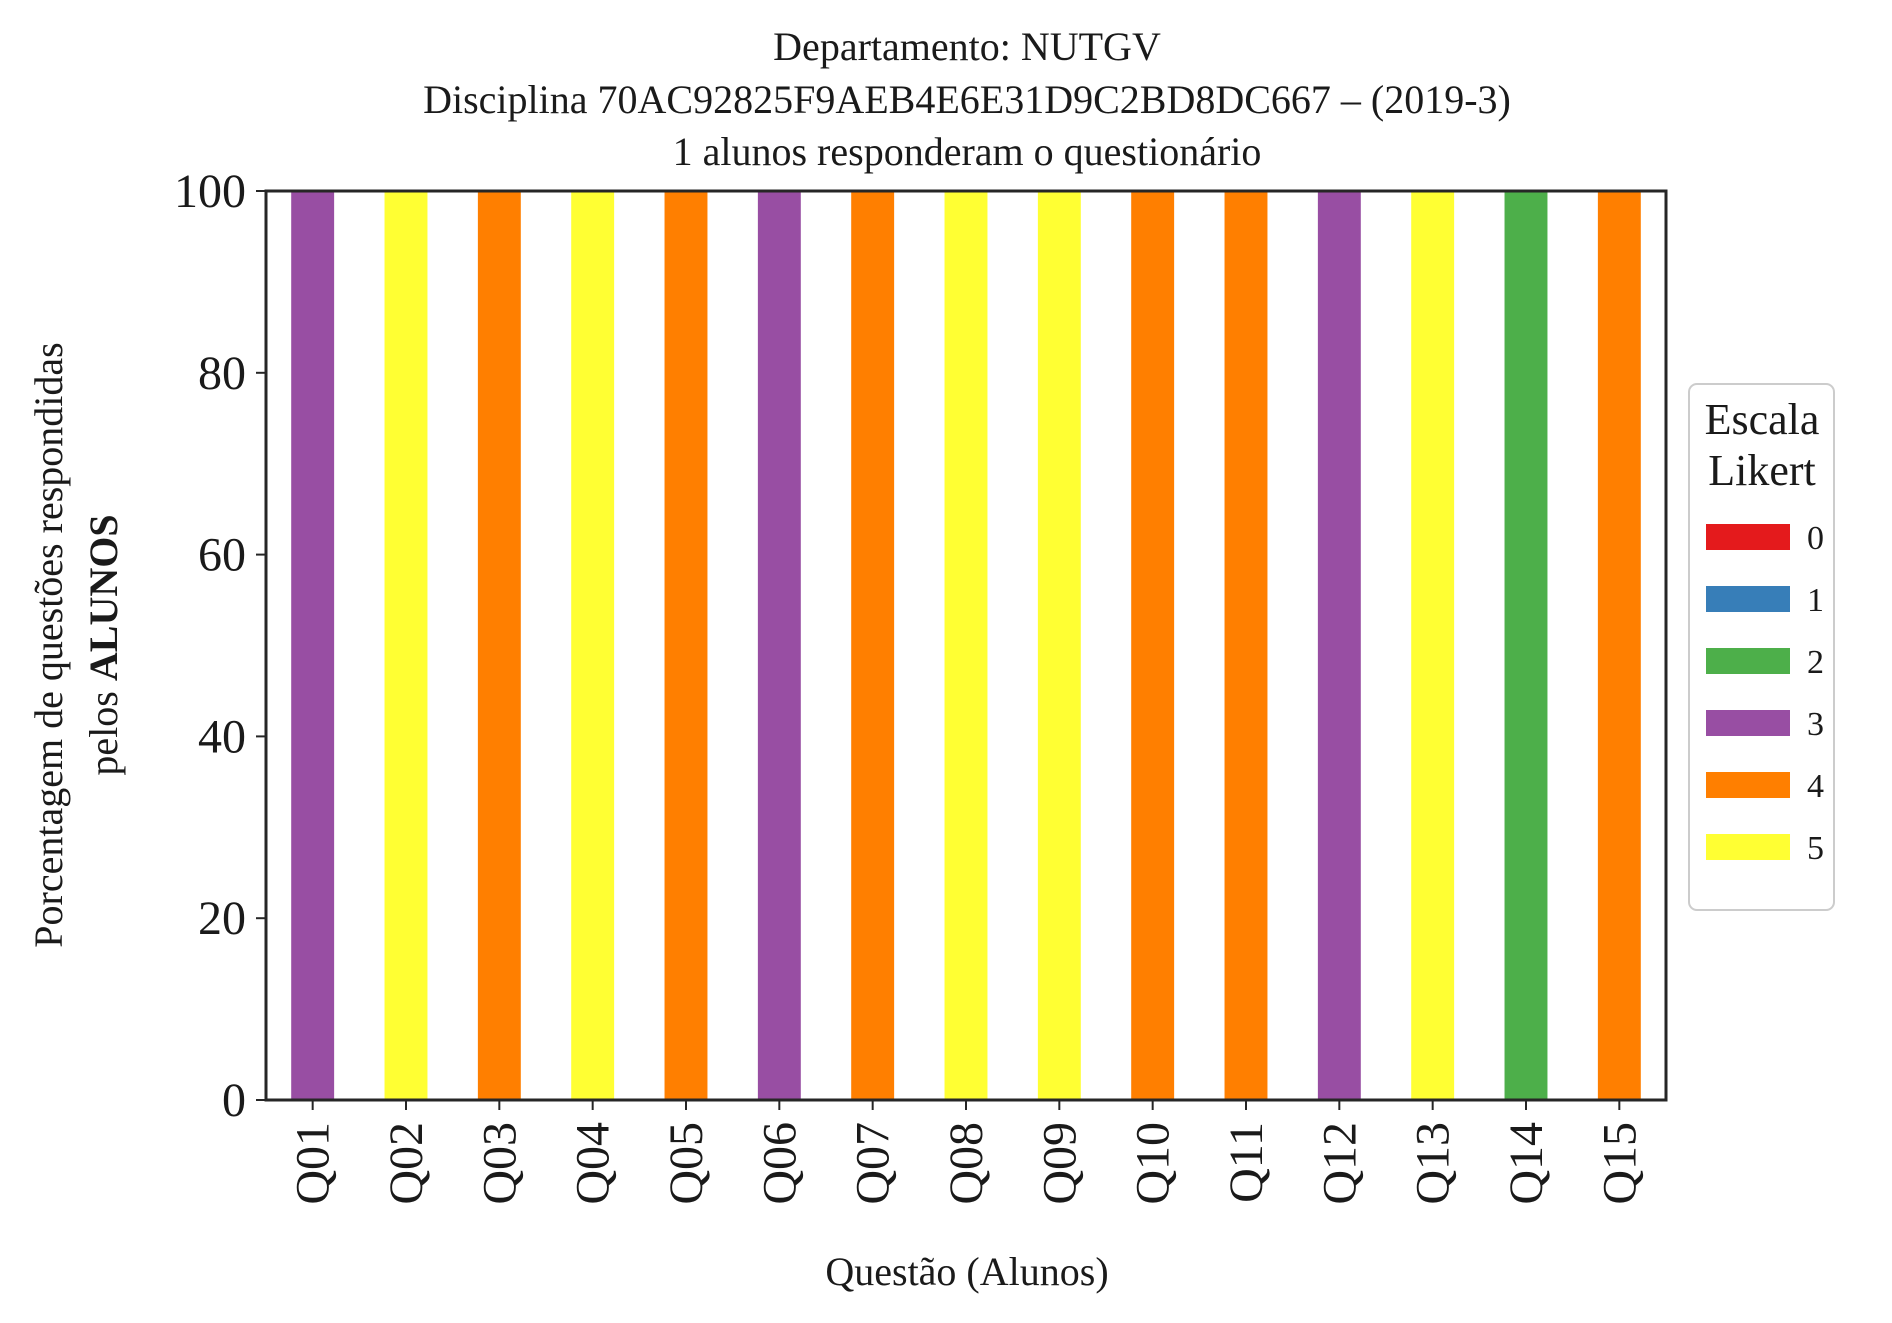 The image size is (1892, 1323). Describe the element at coordinates (222, 373) in the screenshot. I see `y-tick-label-80: 80` at that location.